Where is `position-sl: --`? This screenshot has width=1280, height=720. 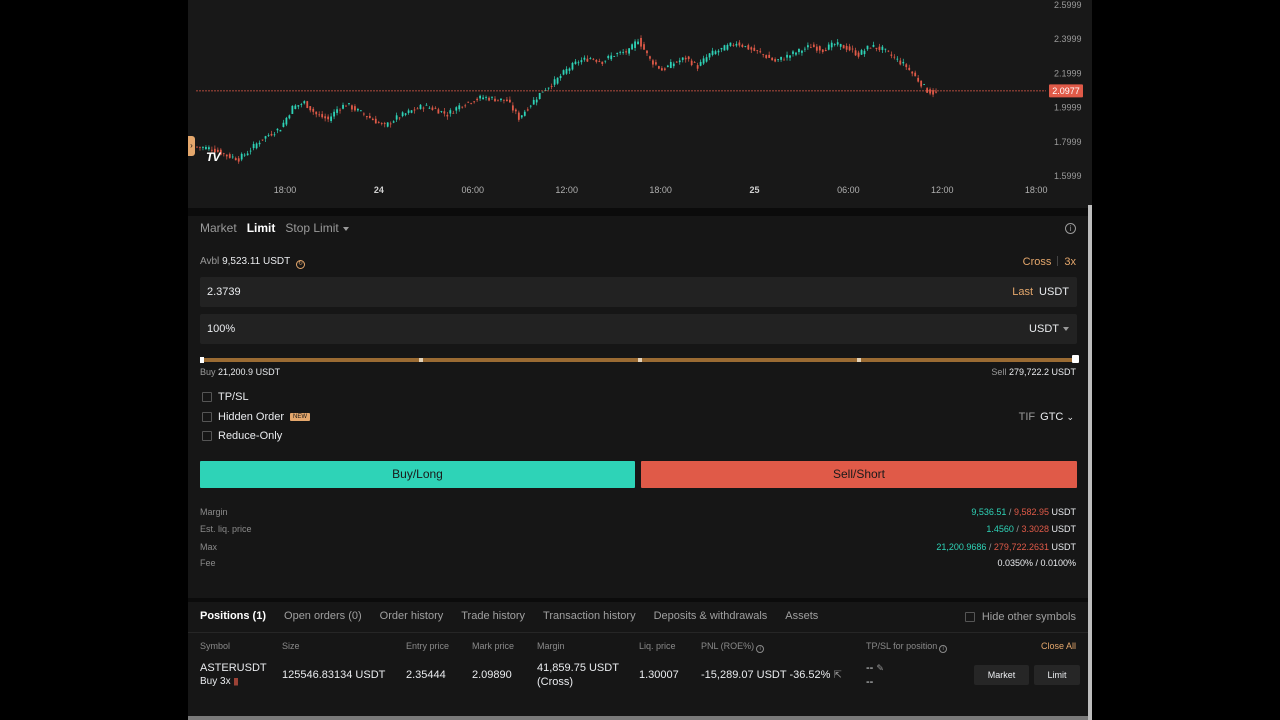 position-sl: -- is located at coordinates (870, 682).